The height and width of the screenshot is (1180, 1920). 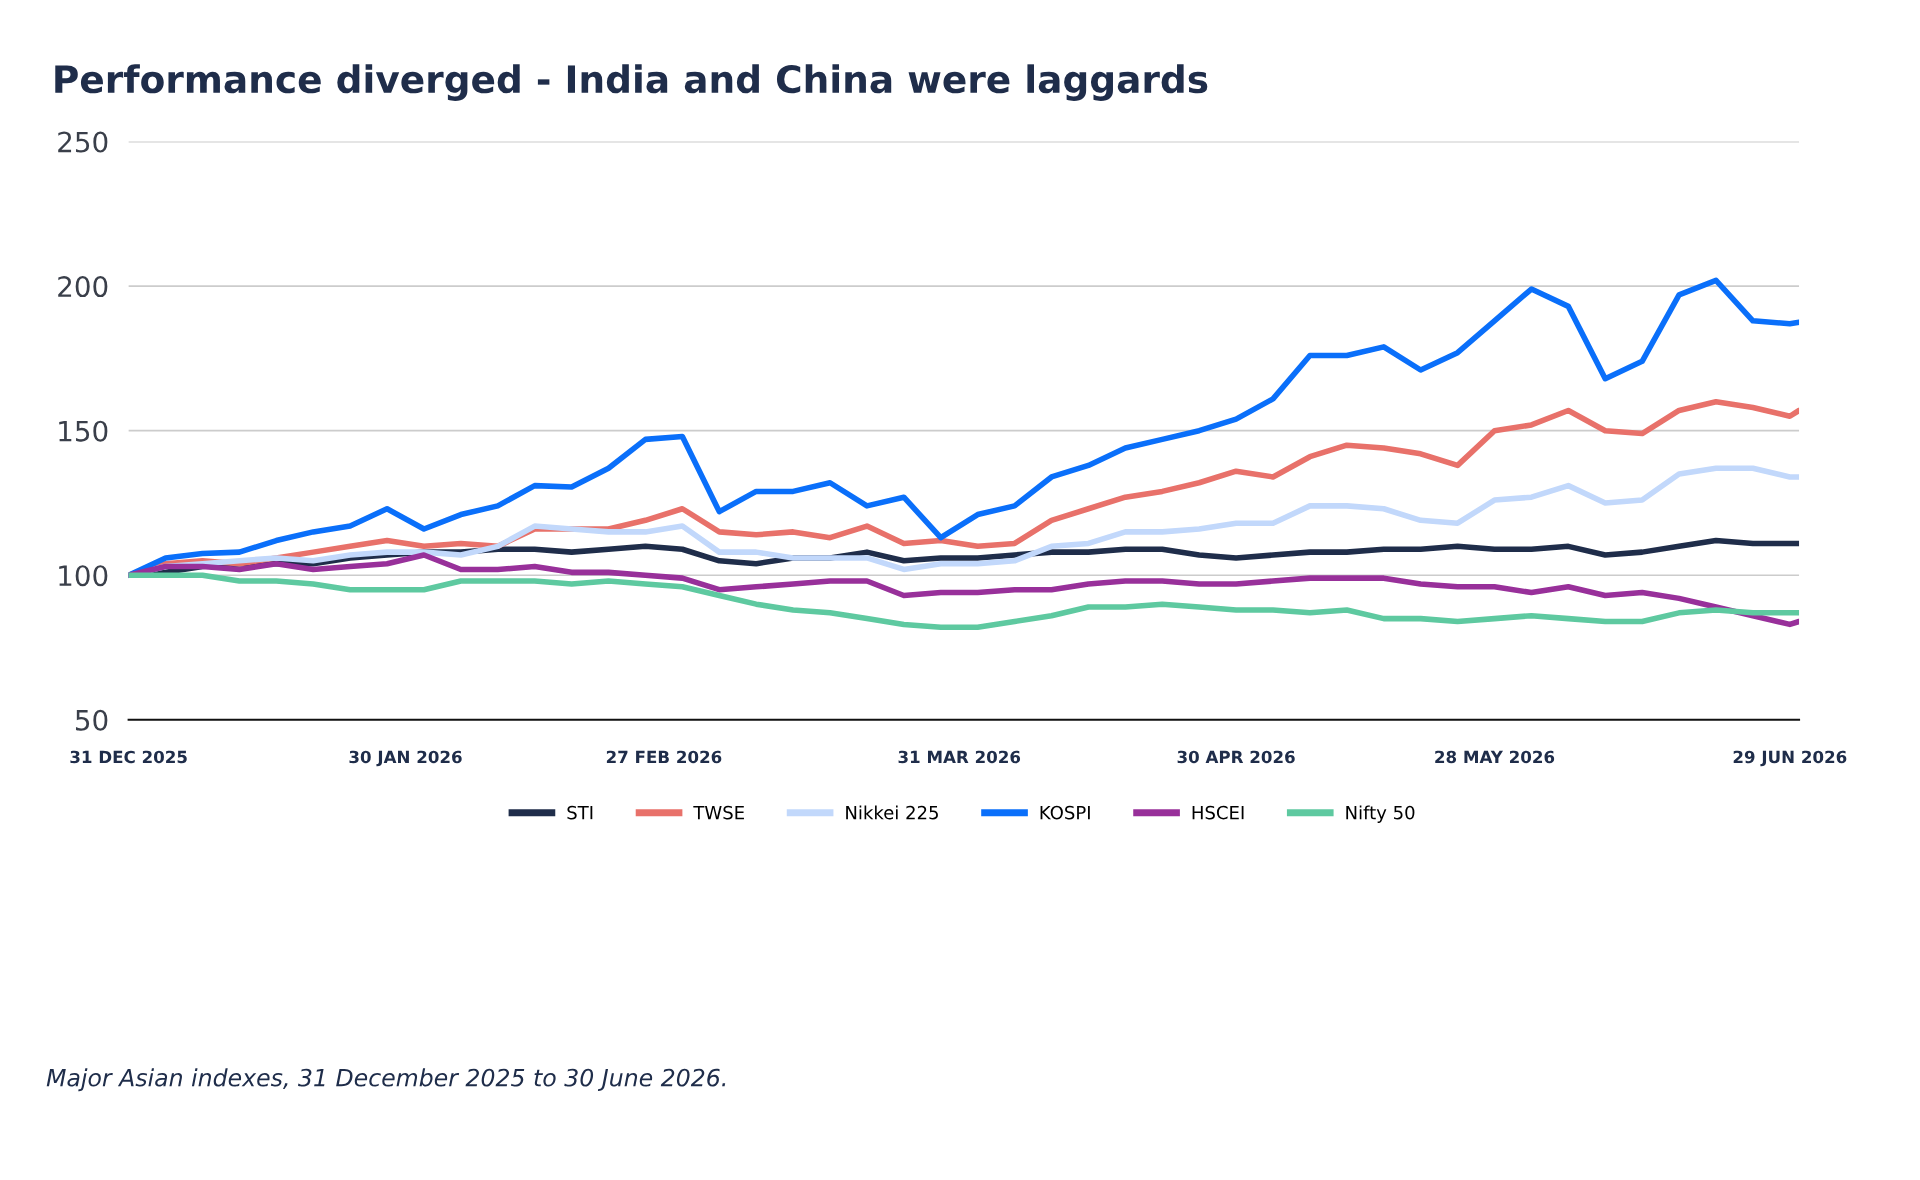 What do you see at coordinates (128, 757) in the screenshot?
I see `x-tick-label: 31 DEC 2025` at bounding box center [128, 757].